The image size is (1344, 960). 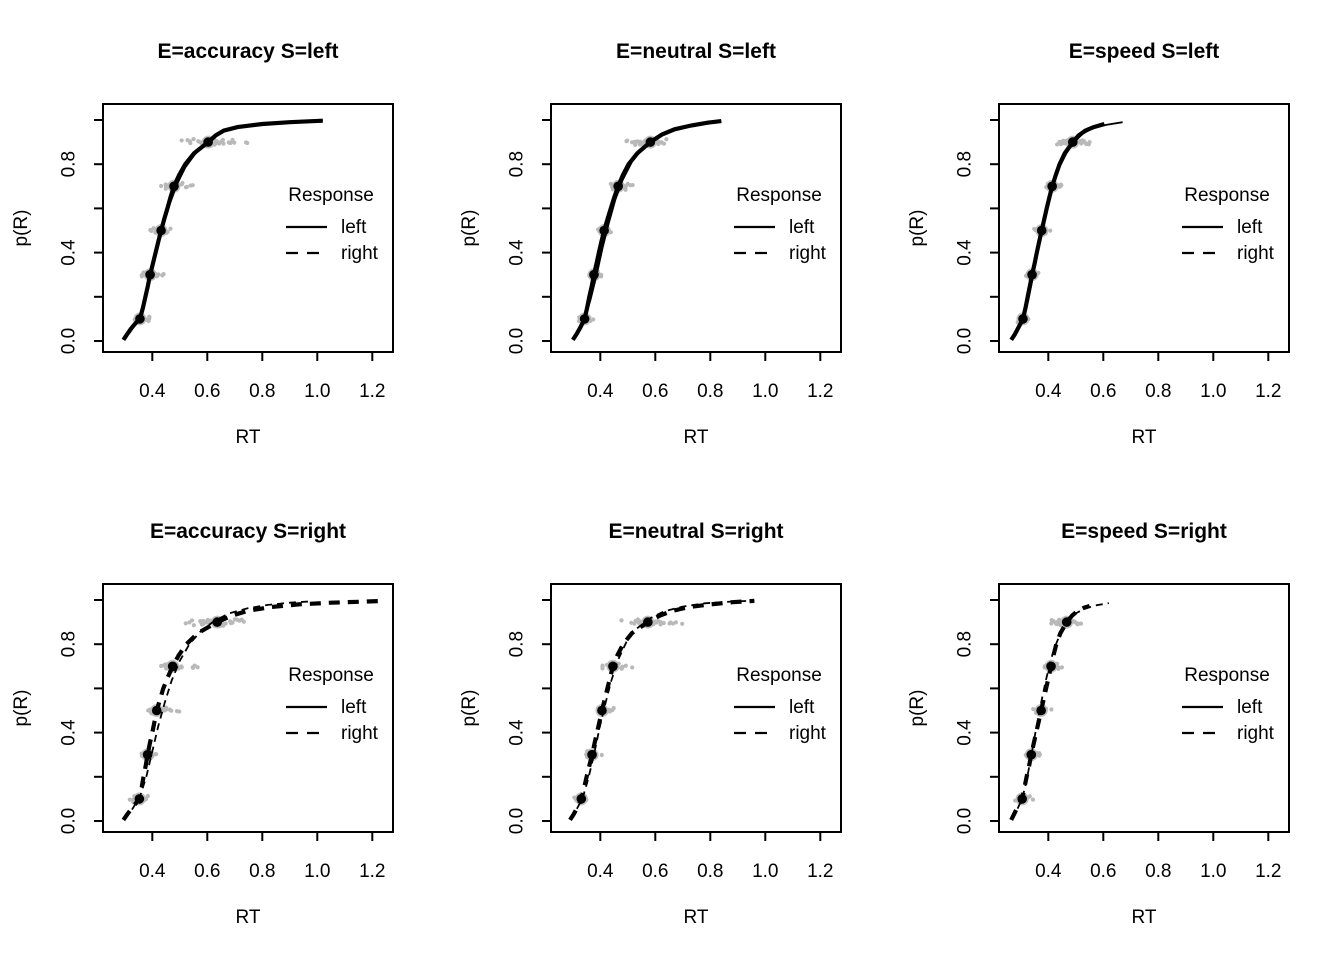 What do you see at coordinates (696, 51) in the screenshot?
I see `panel-title: E=neutral S=left` at bounding box center [696, 51].